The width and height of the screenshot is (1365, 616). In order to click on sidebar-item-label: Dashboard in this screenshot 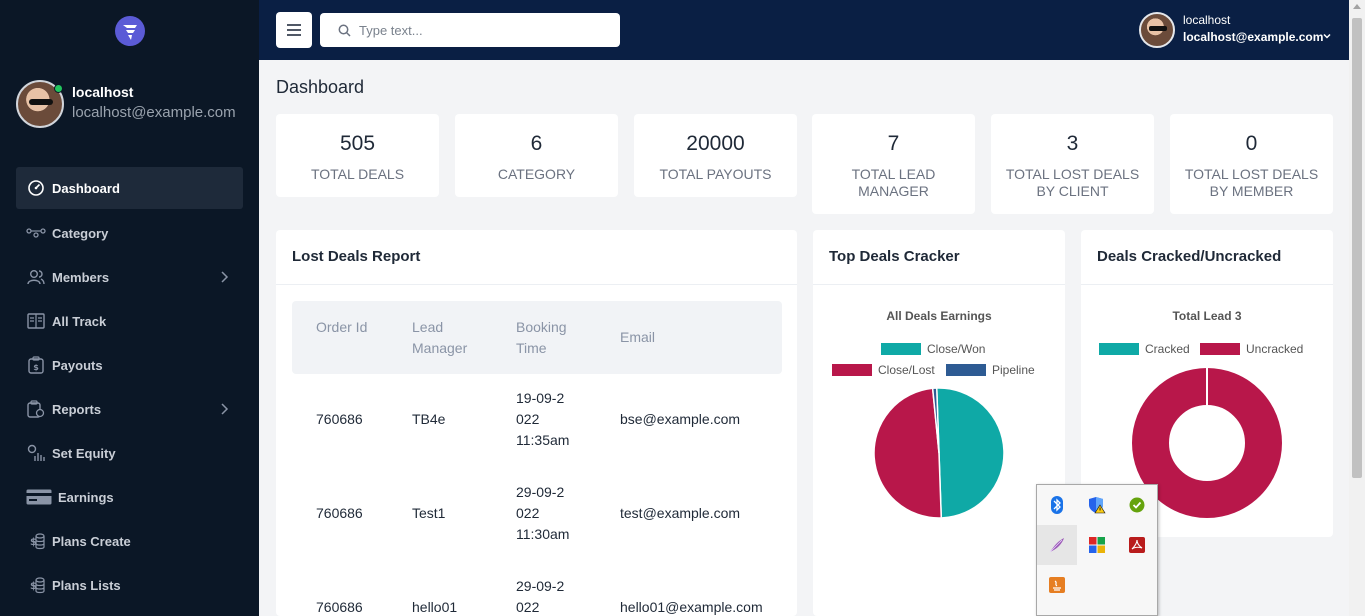, I will do `click(86, 188)`.